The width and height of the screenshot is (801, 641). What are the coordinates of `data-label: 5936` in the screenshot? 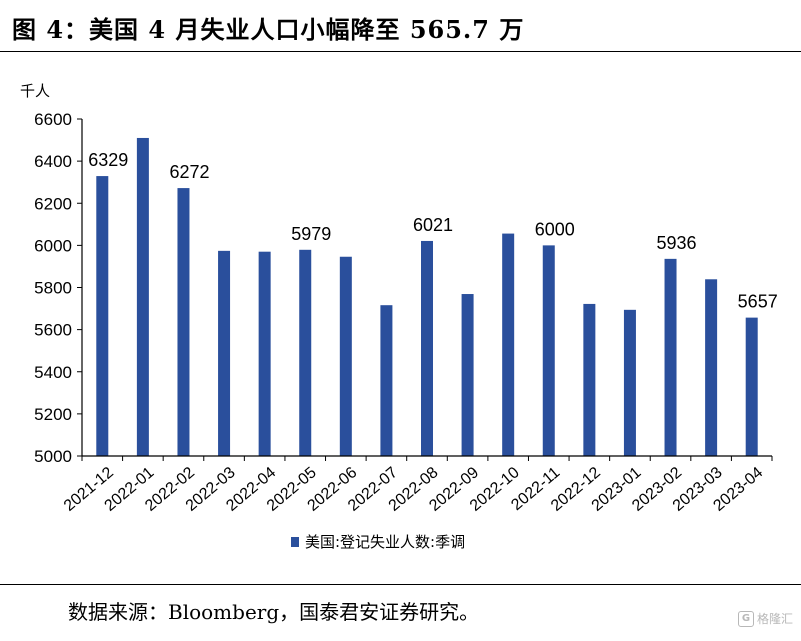 It's located at (677, 243).